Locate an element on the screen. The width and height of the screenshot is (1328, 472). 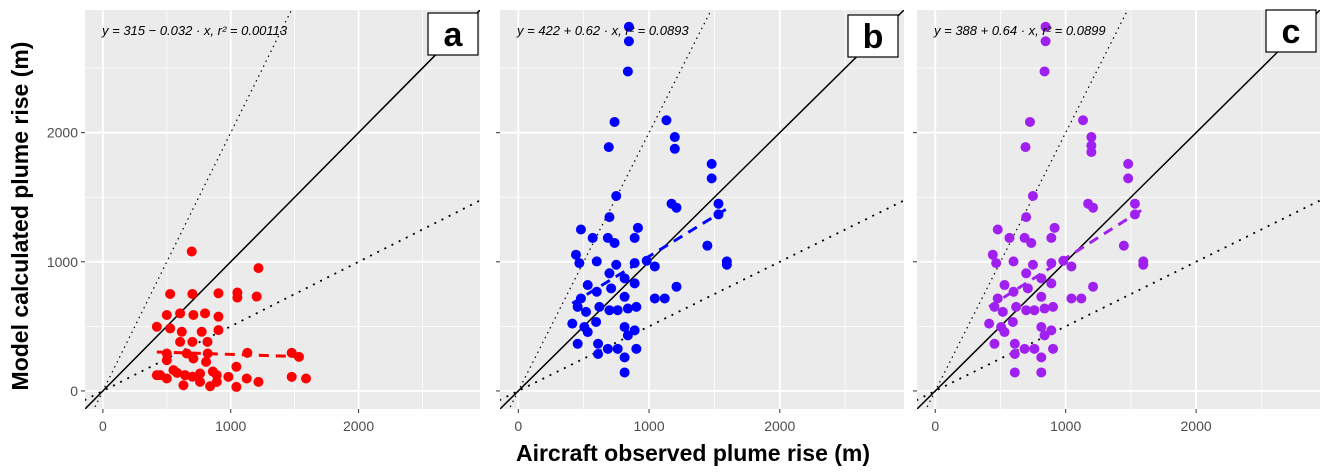
two-to-one-line is located at coordinates (193, 209).